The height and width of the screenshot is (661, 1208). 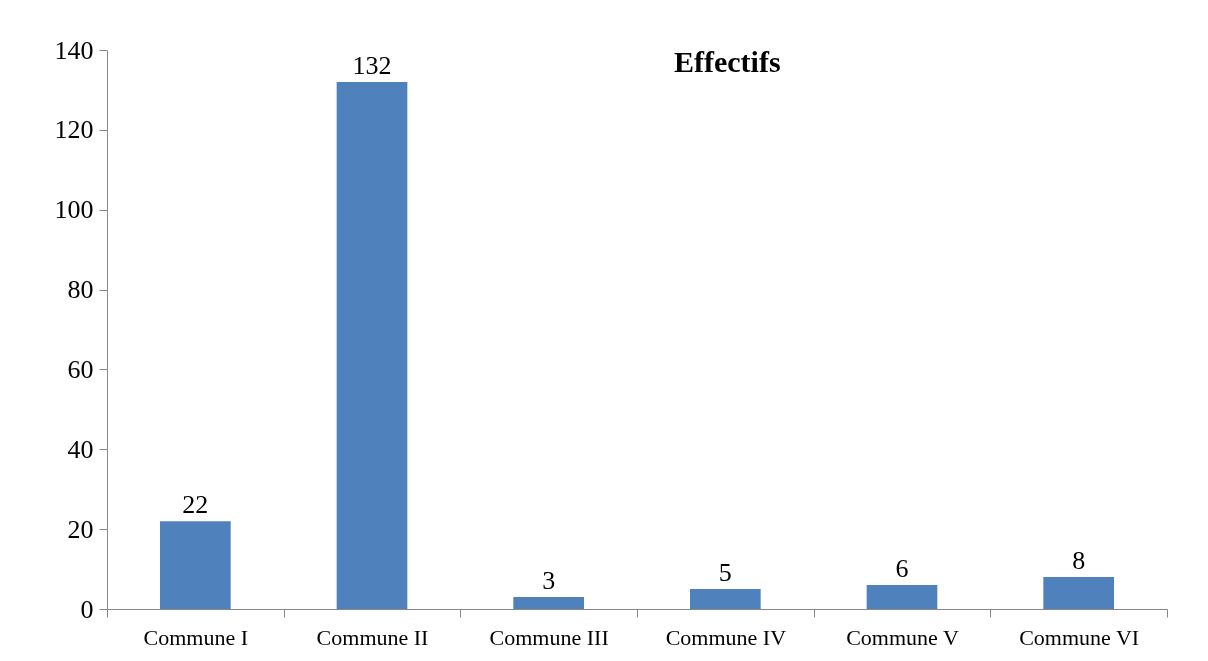 What do you see at coordinates (195, 505) in the screenshot?
I see `data-label: 22` at bounding box center [195, 505].